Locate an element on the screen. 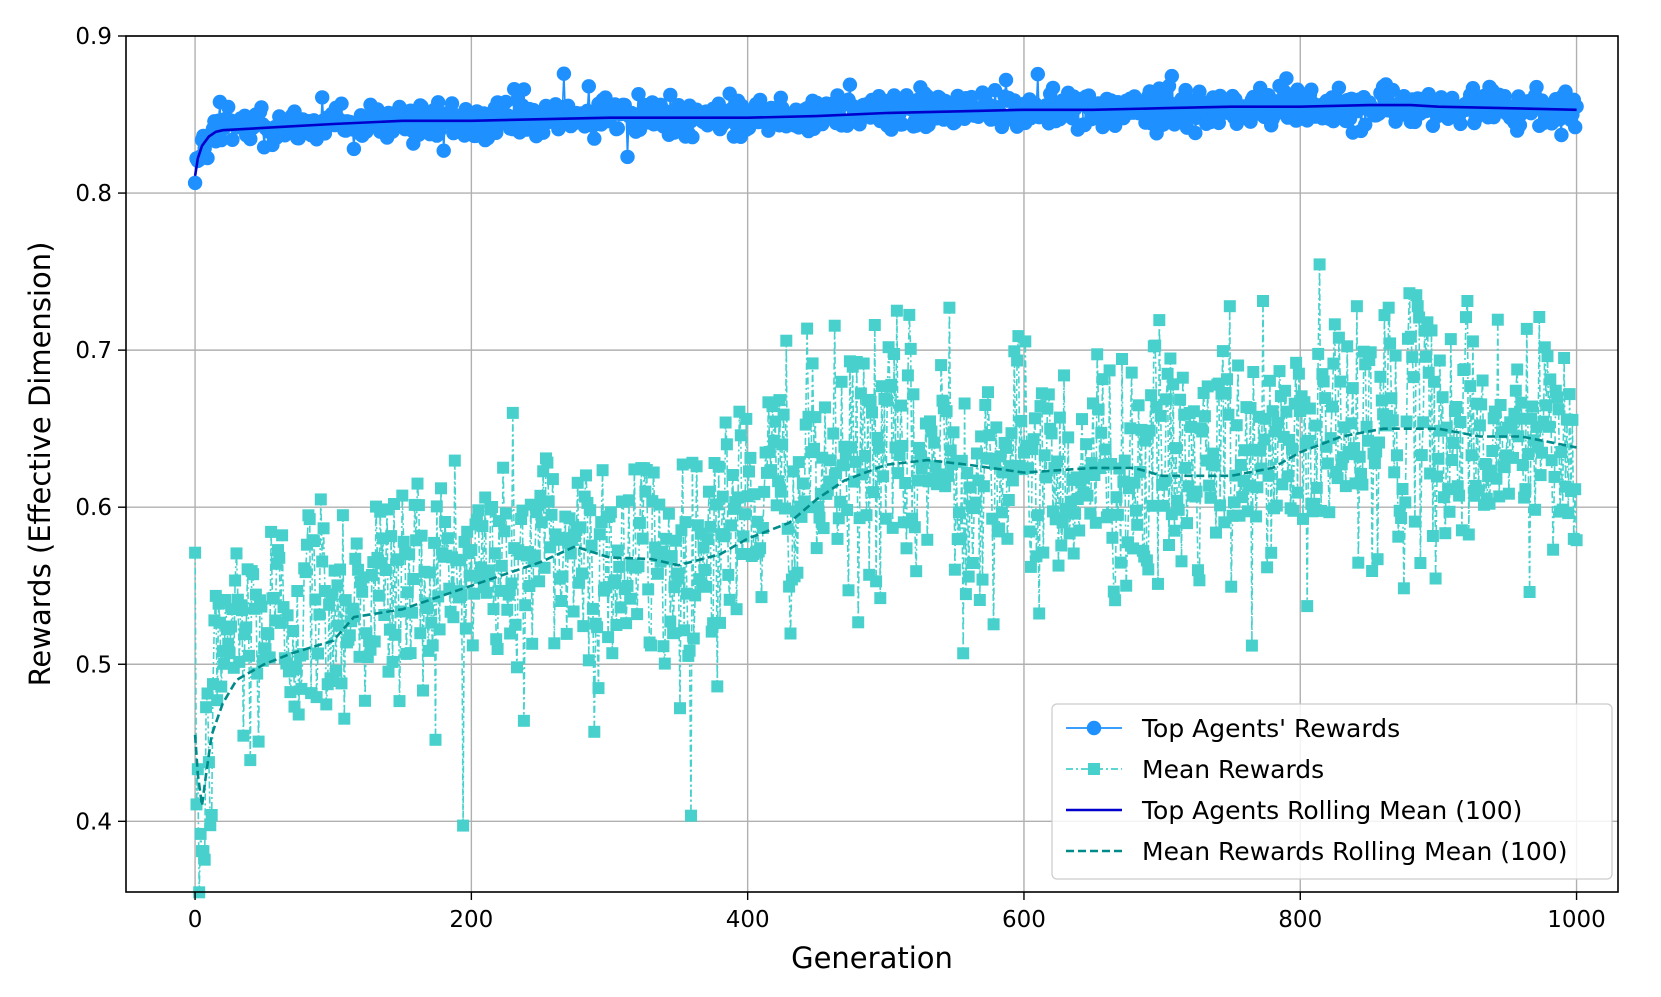  legend-label: Top Agents' Rewards is located at coordinates (1270, 728).